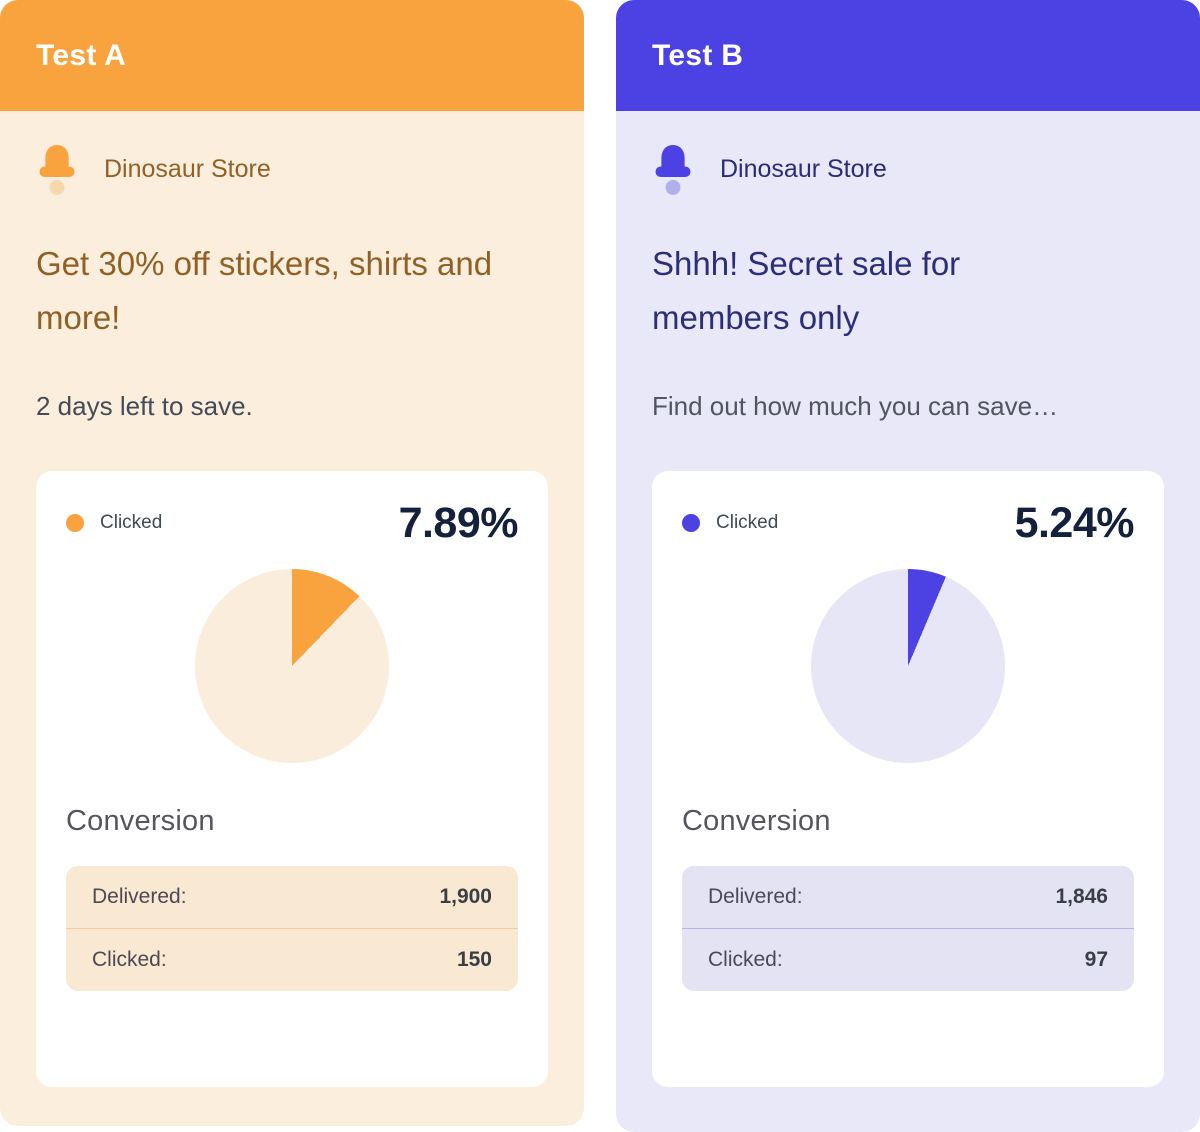  I want to click on legend-row: Clicked 7.89%, so click(292, 522).